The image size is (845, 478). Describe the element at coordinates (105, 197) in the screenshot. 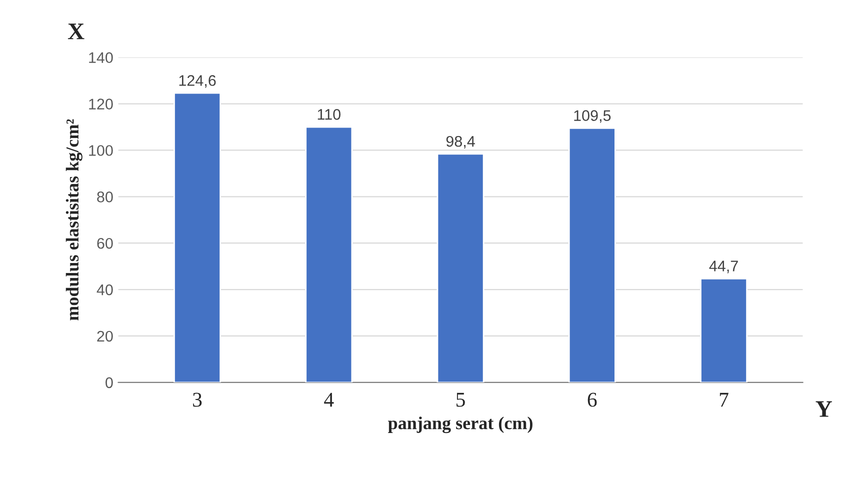

I see `y-tick-label: 80` at that location.